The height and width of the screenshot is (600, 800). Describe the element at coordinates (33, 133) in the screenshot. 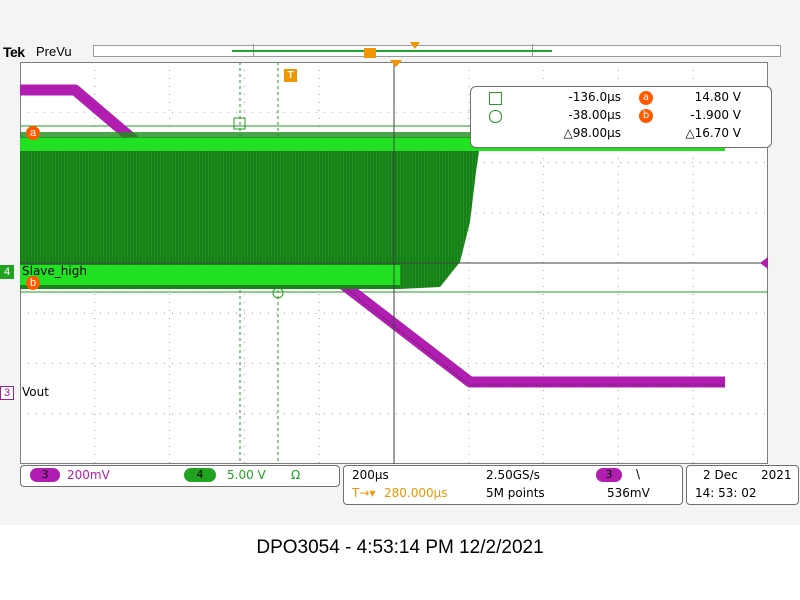

I see `cursor-a-marker: a` at that location.